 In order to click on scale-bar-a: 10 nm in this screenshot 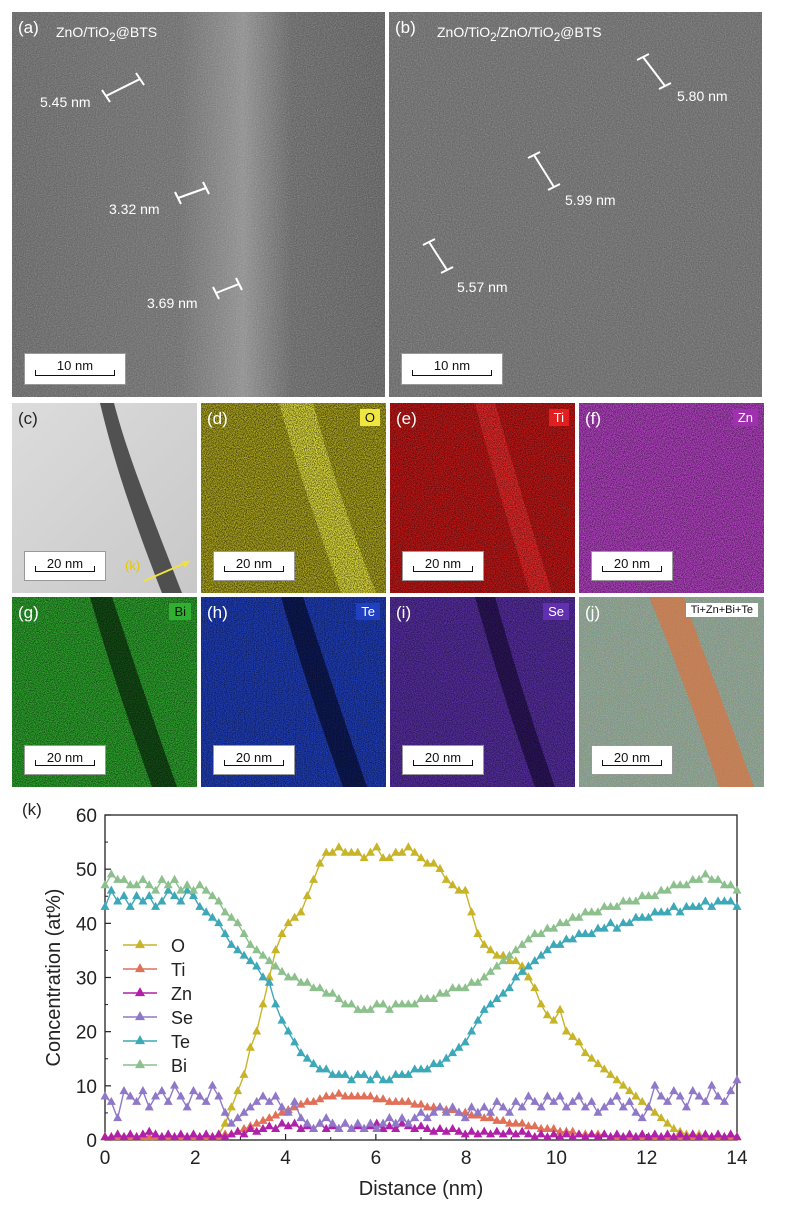, I will do `click(75, 369)`.